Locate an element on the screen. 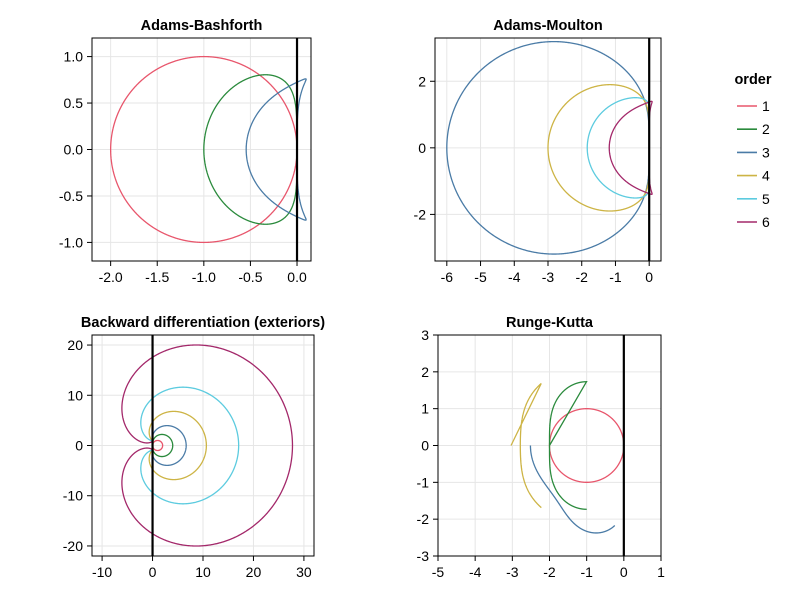  x-tick-label: -1.5 is located at coordinates (157, 277).